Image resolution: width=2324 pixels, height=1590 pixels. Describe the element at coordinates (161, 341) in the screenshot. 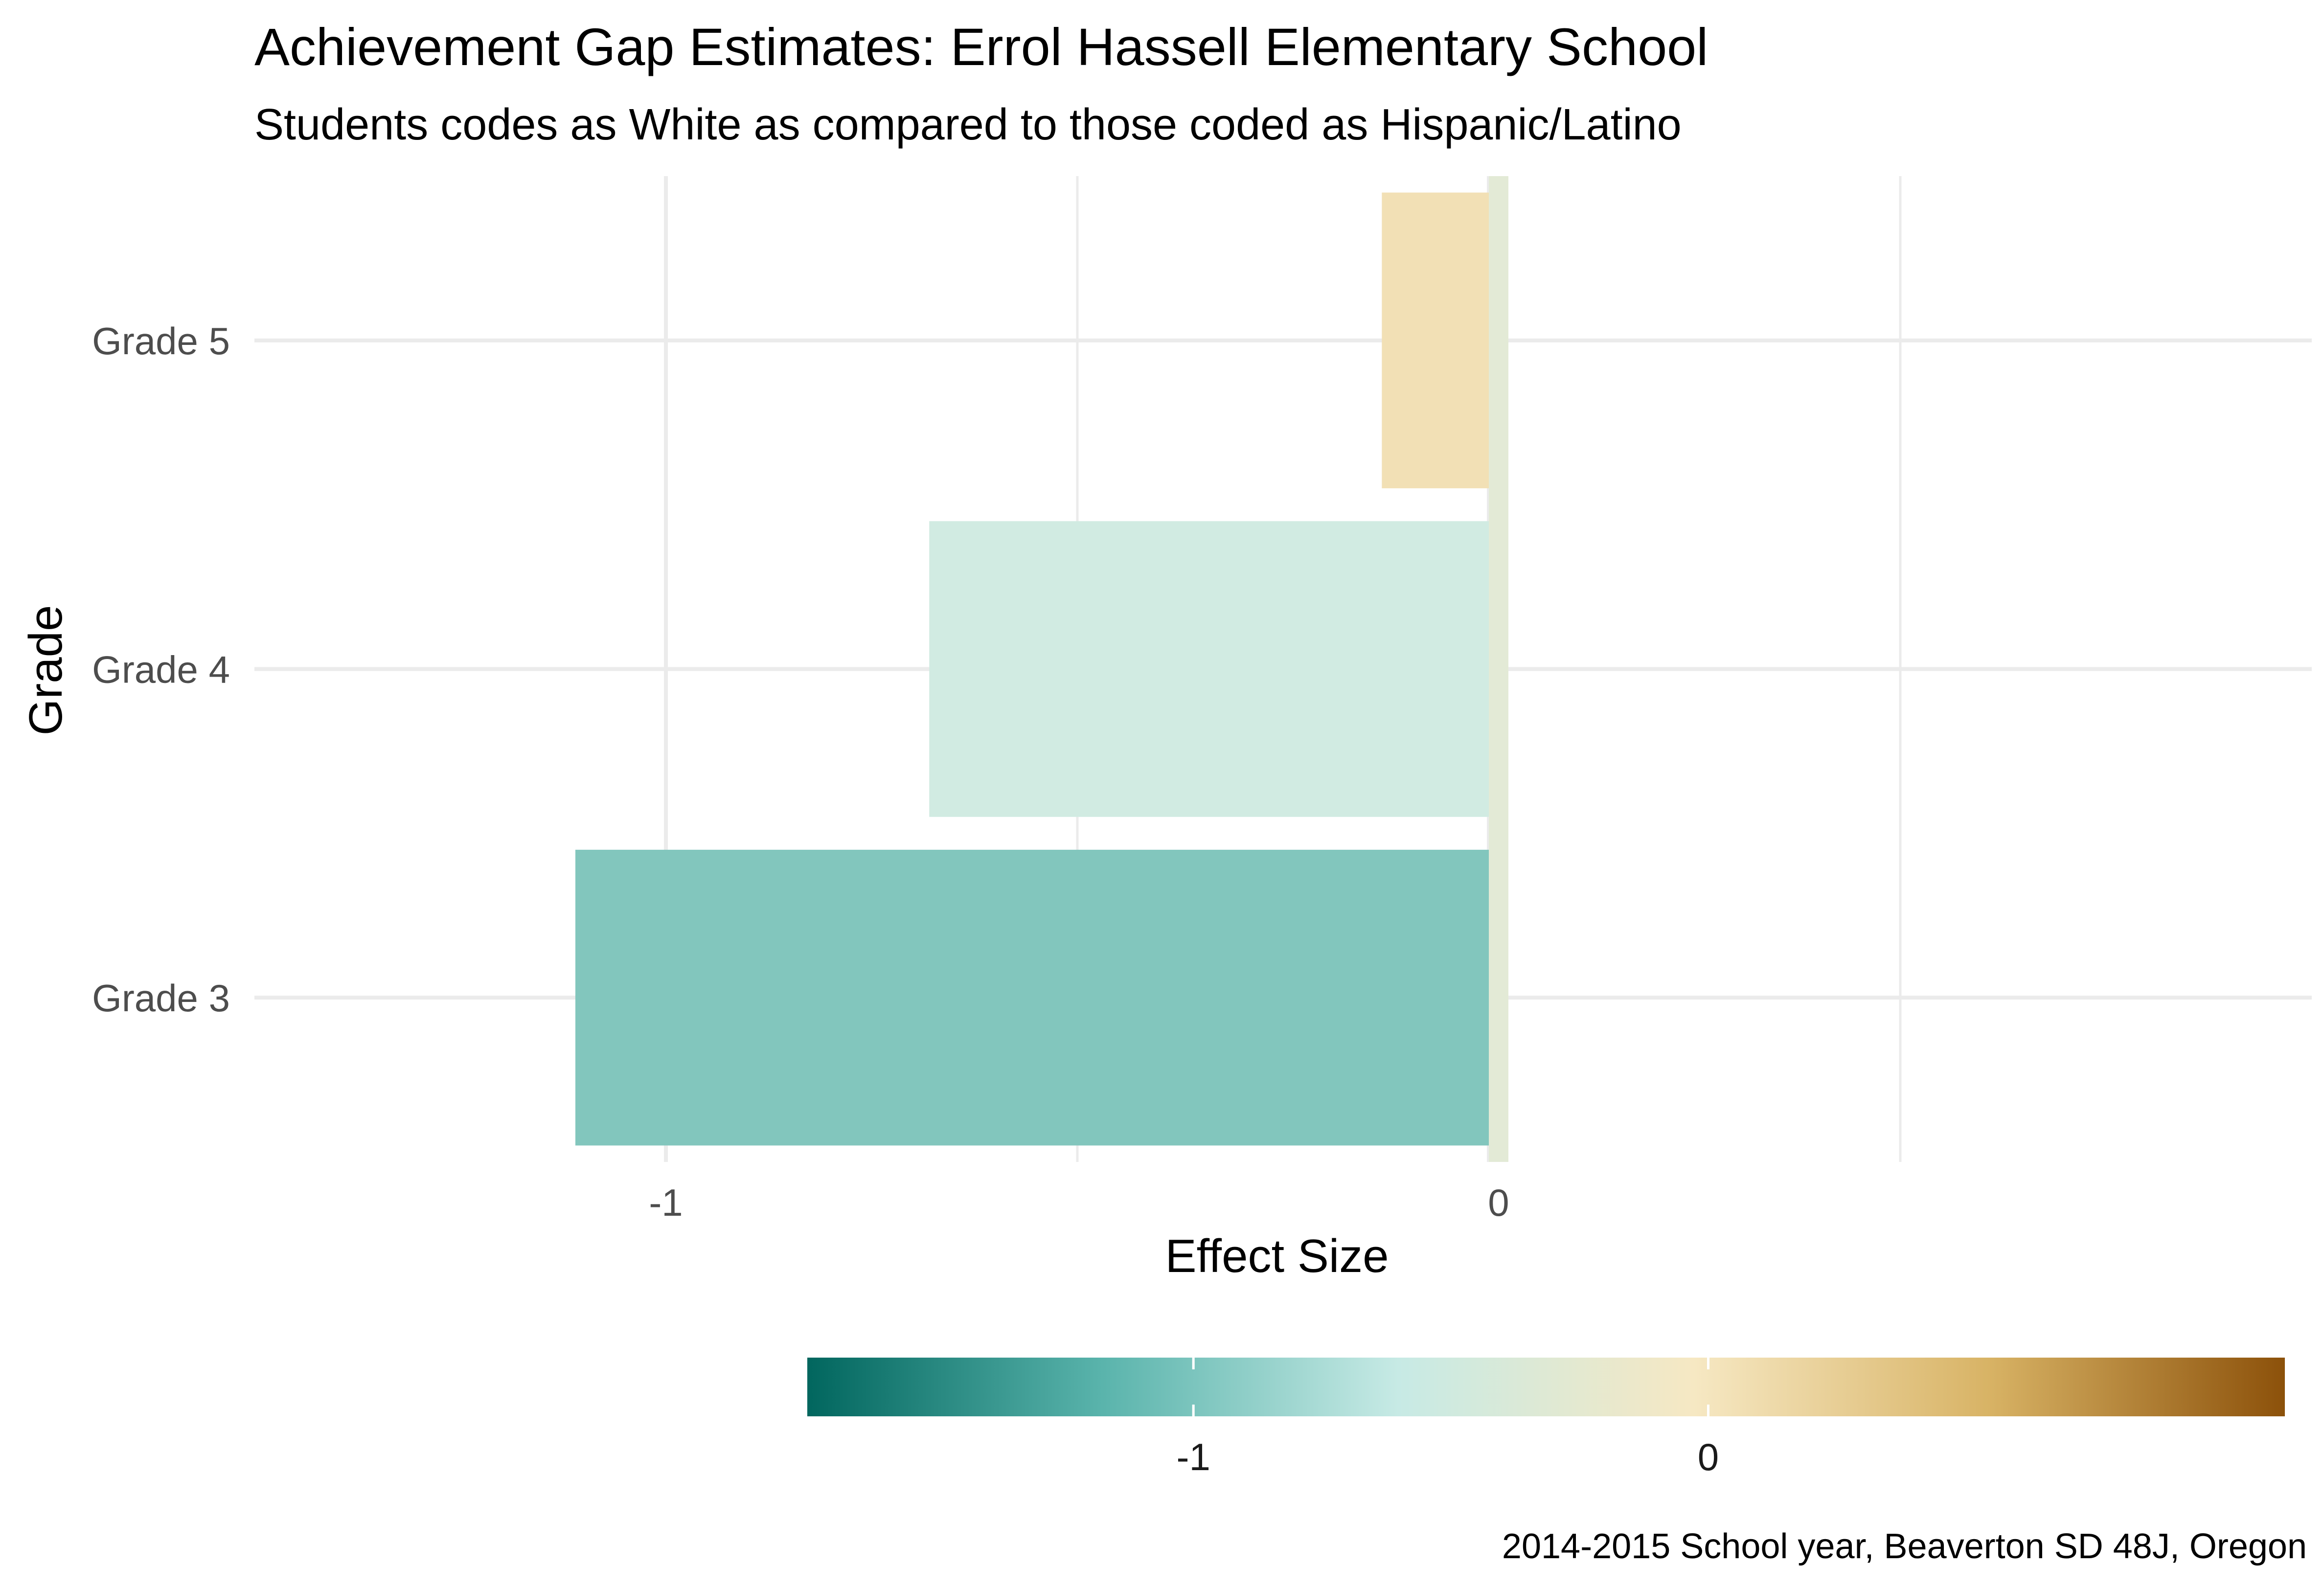

I see `y-tick-label: Grade 5` at that location.